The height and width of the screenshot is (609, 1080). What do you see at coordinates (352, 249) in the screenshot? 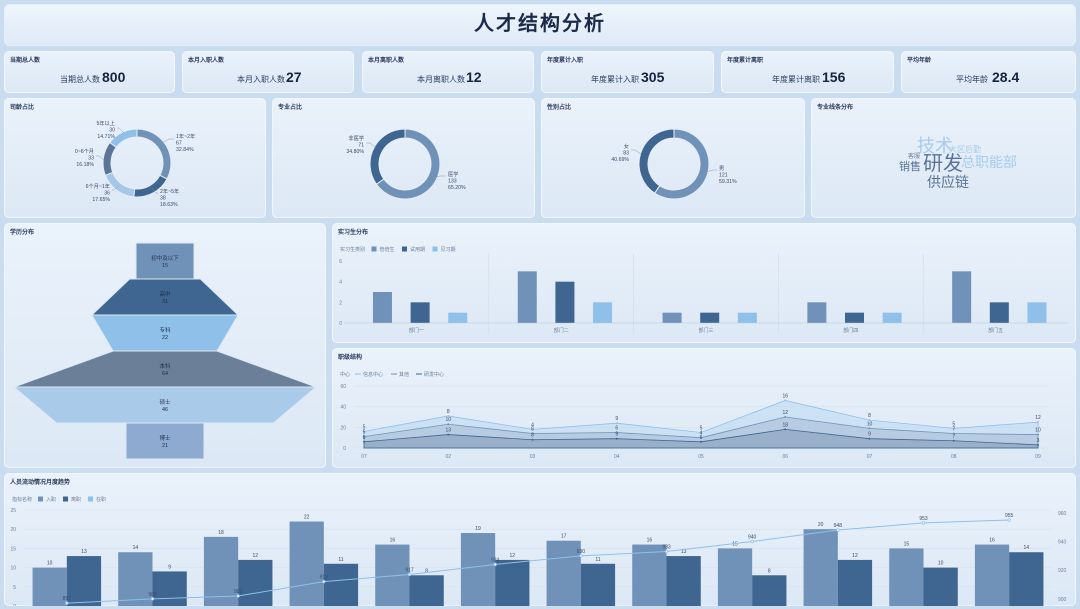
I see `legend-title: 实习生类别` at bounding box center [352, 249].